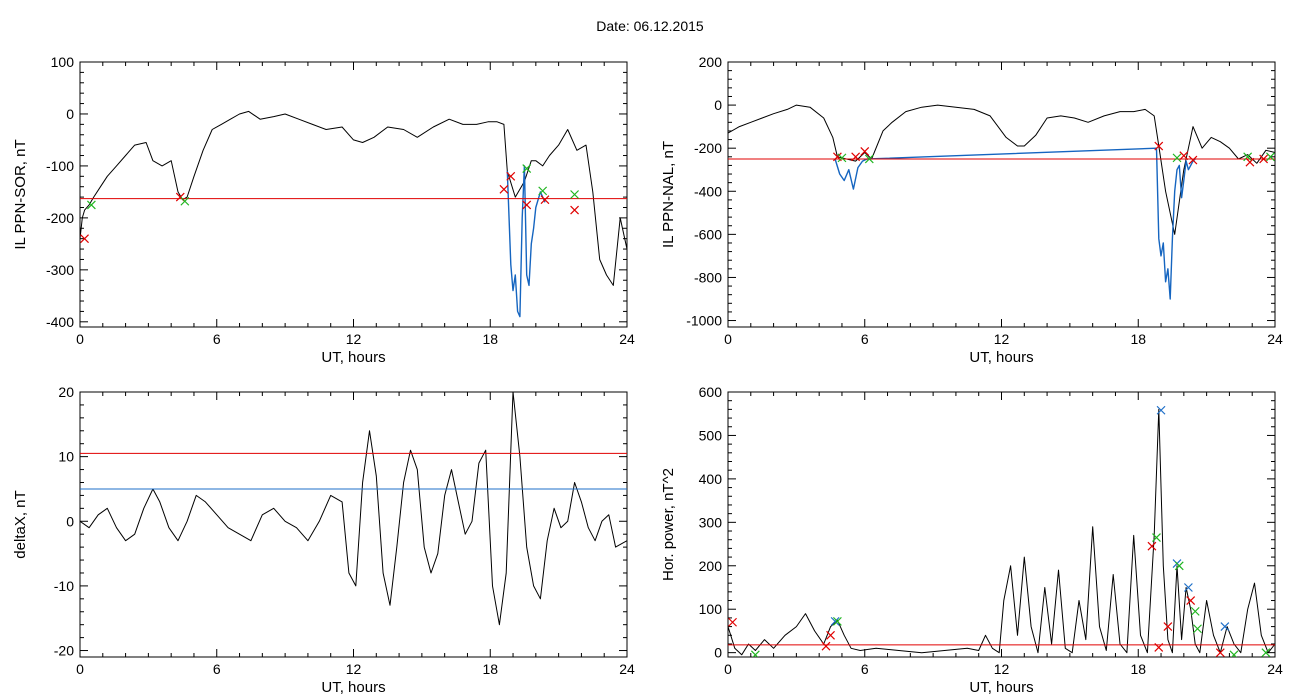  What do you see at coordinates (711, 392) in the screenshot?
I see `y-tick-label: 600` at bounding box center [711, 392].